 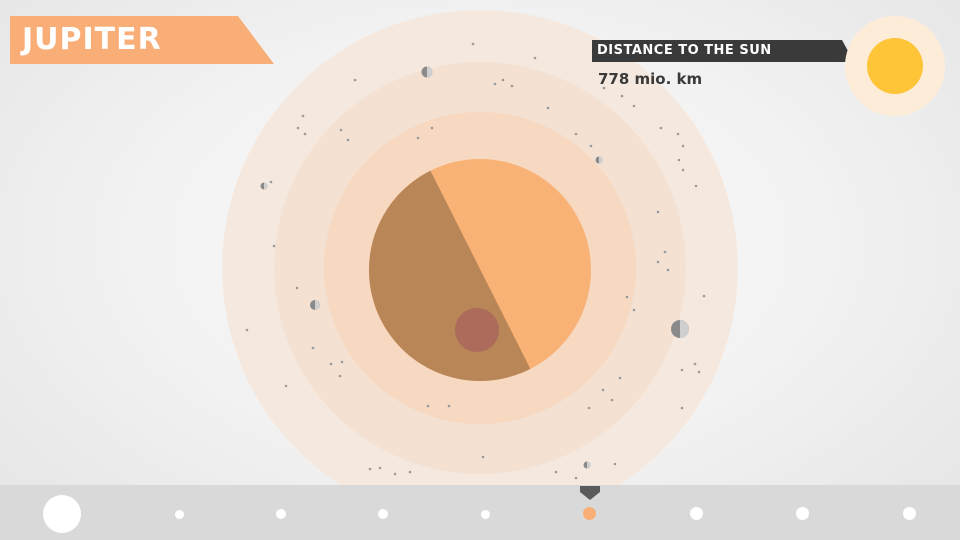 What do you see at coordinates (92, 39) in the screenshot?
I see `planet-title: JUPITER` at bounding box center [92, 39].